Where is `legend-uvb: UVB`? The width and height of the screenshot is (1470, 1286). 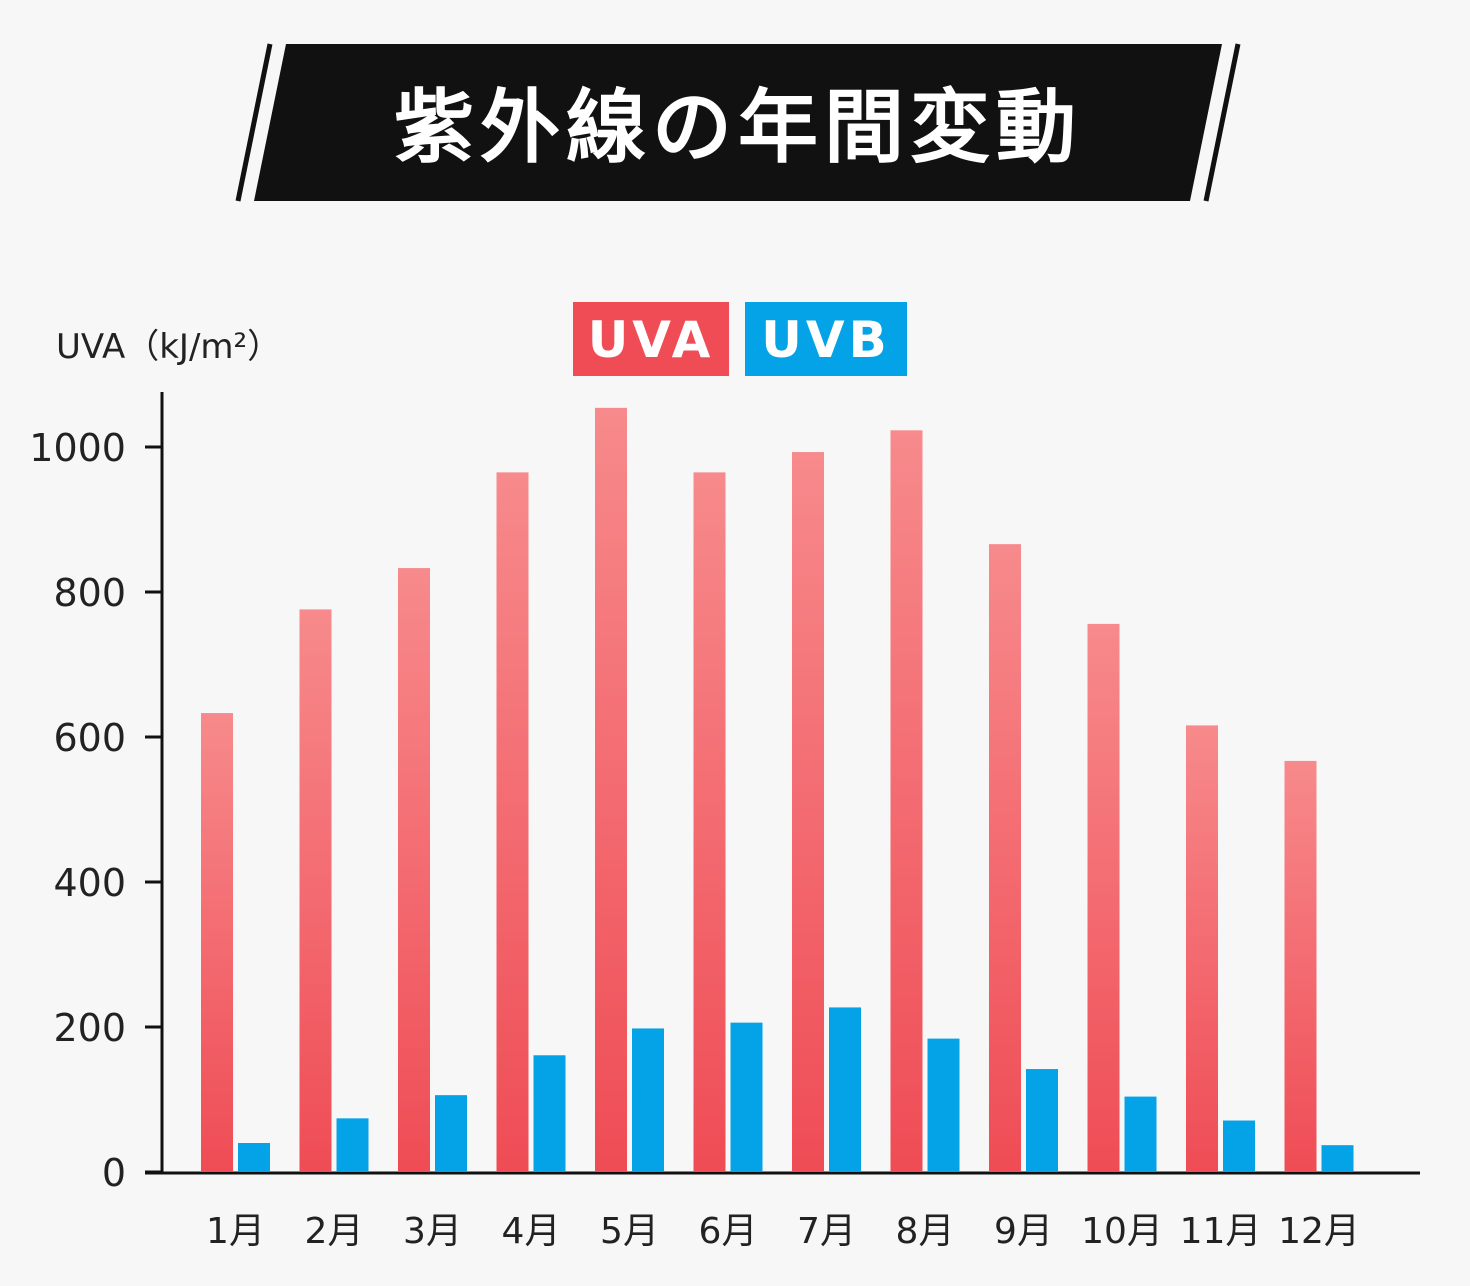 legend-uvb: UVB is located at coordinates (826, 339).